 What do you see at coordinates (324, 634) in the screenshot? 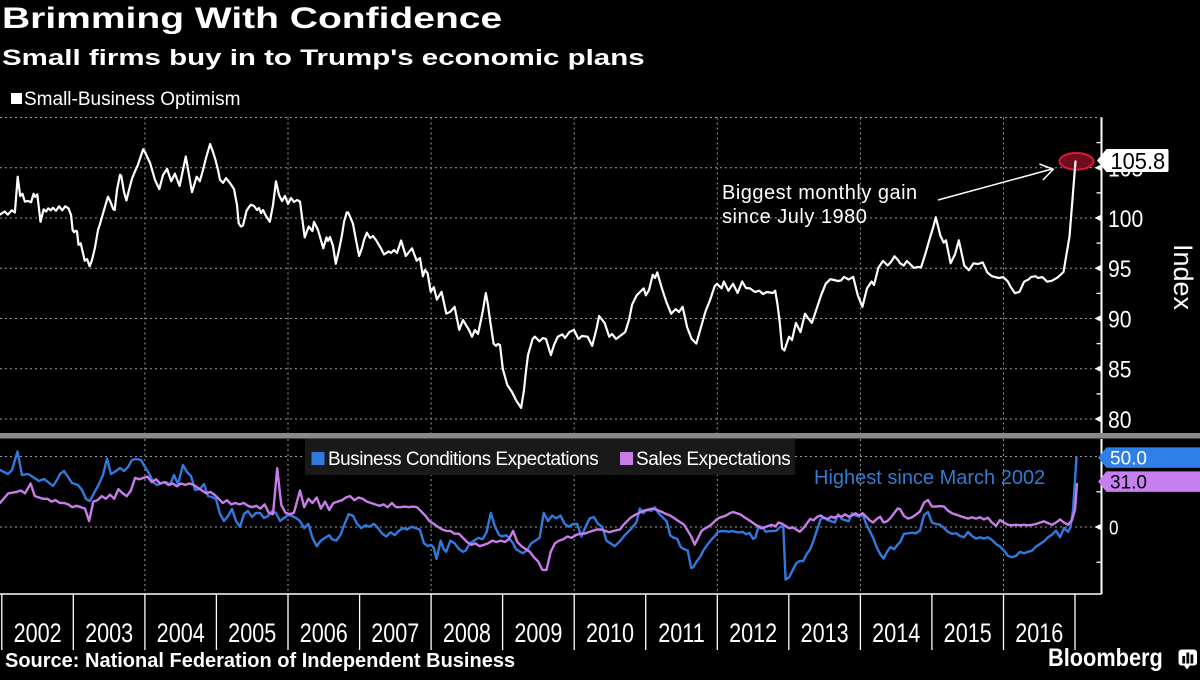
I see `svg-text: 2006` at bounding box center [324, 634].